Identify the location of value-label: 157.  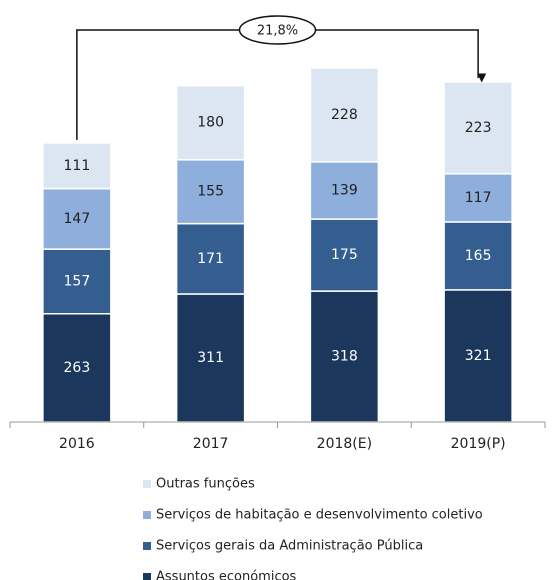
(77, 281).